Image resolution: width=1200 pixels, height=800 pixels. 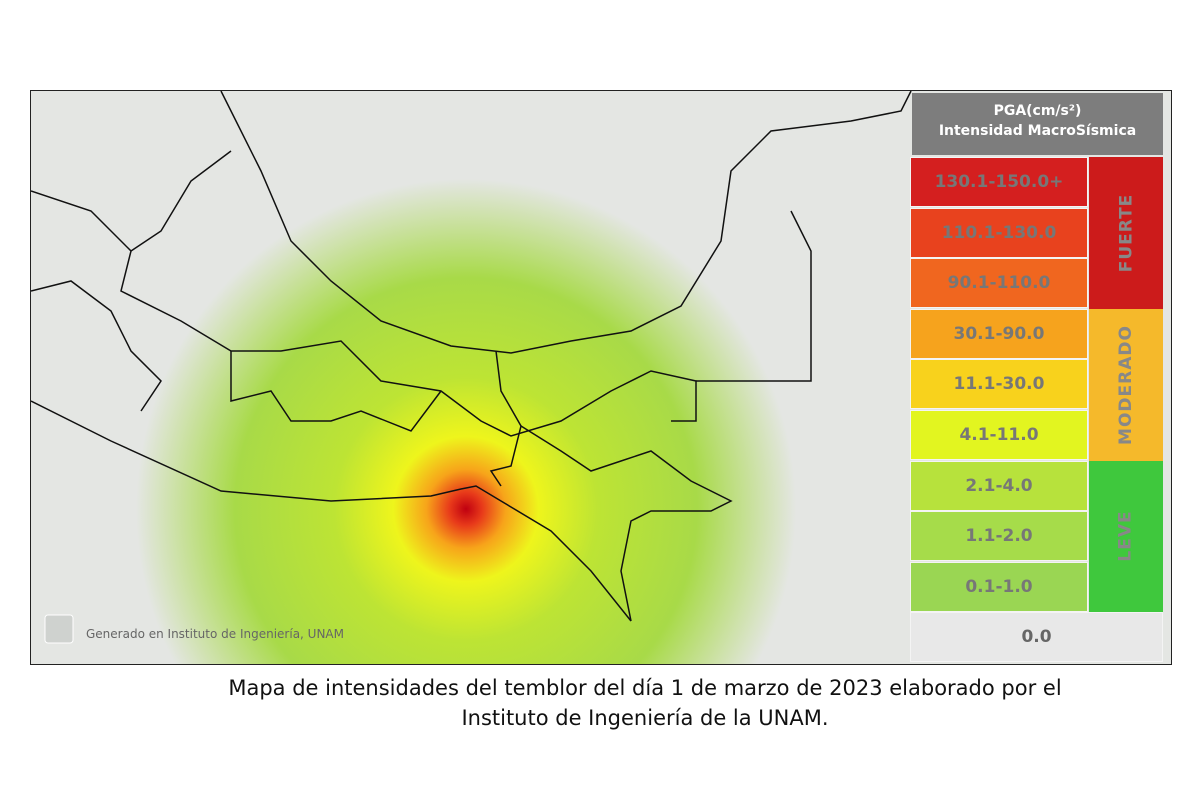 I want to click on legend-level-label: LEVE, so click(x=1126, y=536).